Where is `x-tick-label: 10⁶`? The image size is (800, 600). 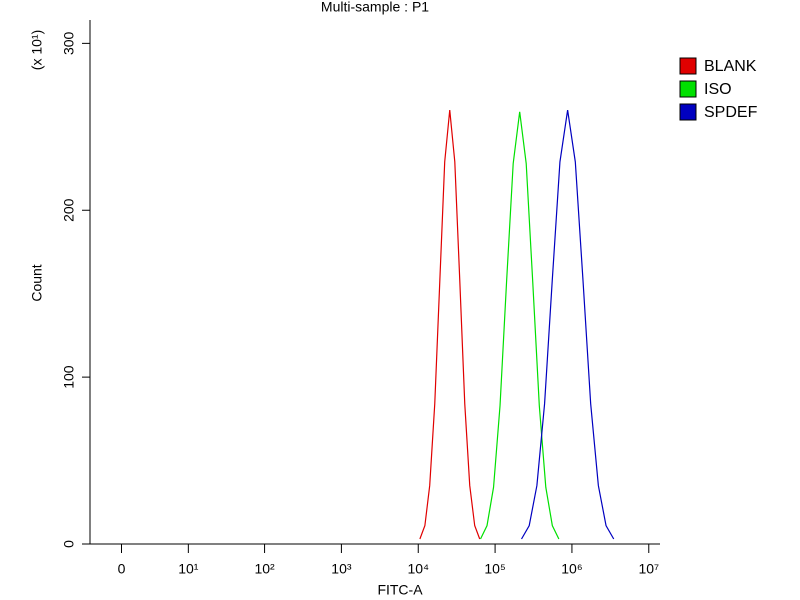
x-tick-label: 10⁶ is located at coordinates (571, 569).